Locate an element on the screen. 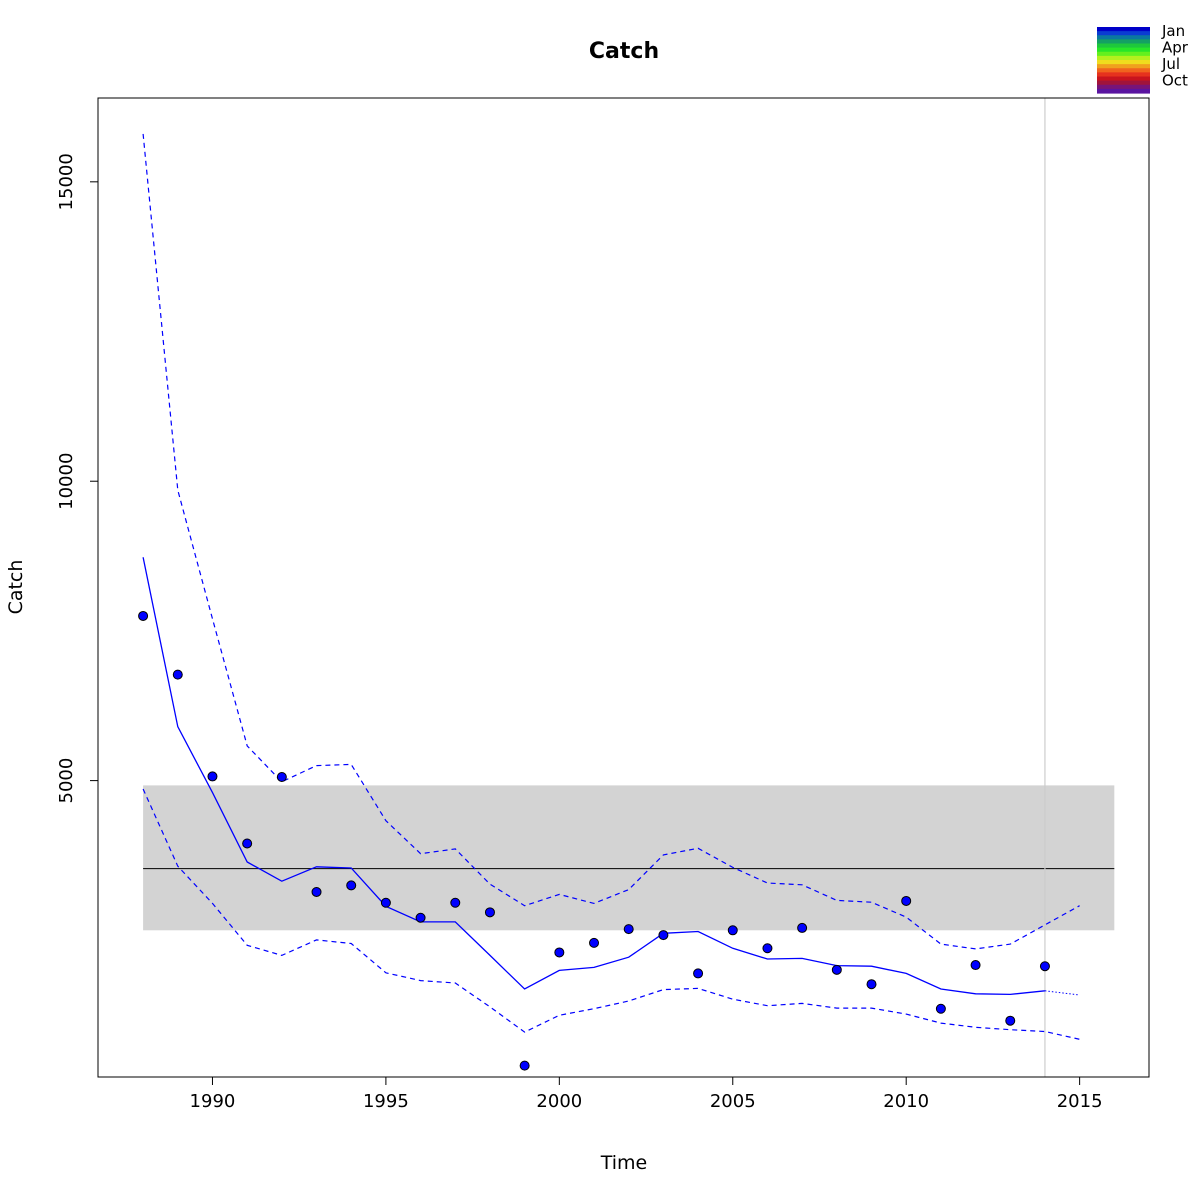 The image size is (1200, 1204). reference-band is located at coordinates (629, 858).